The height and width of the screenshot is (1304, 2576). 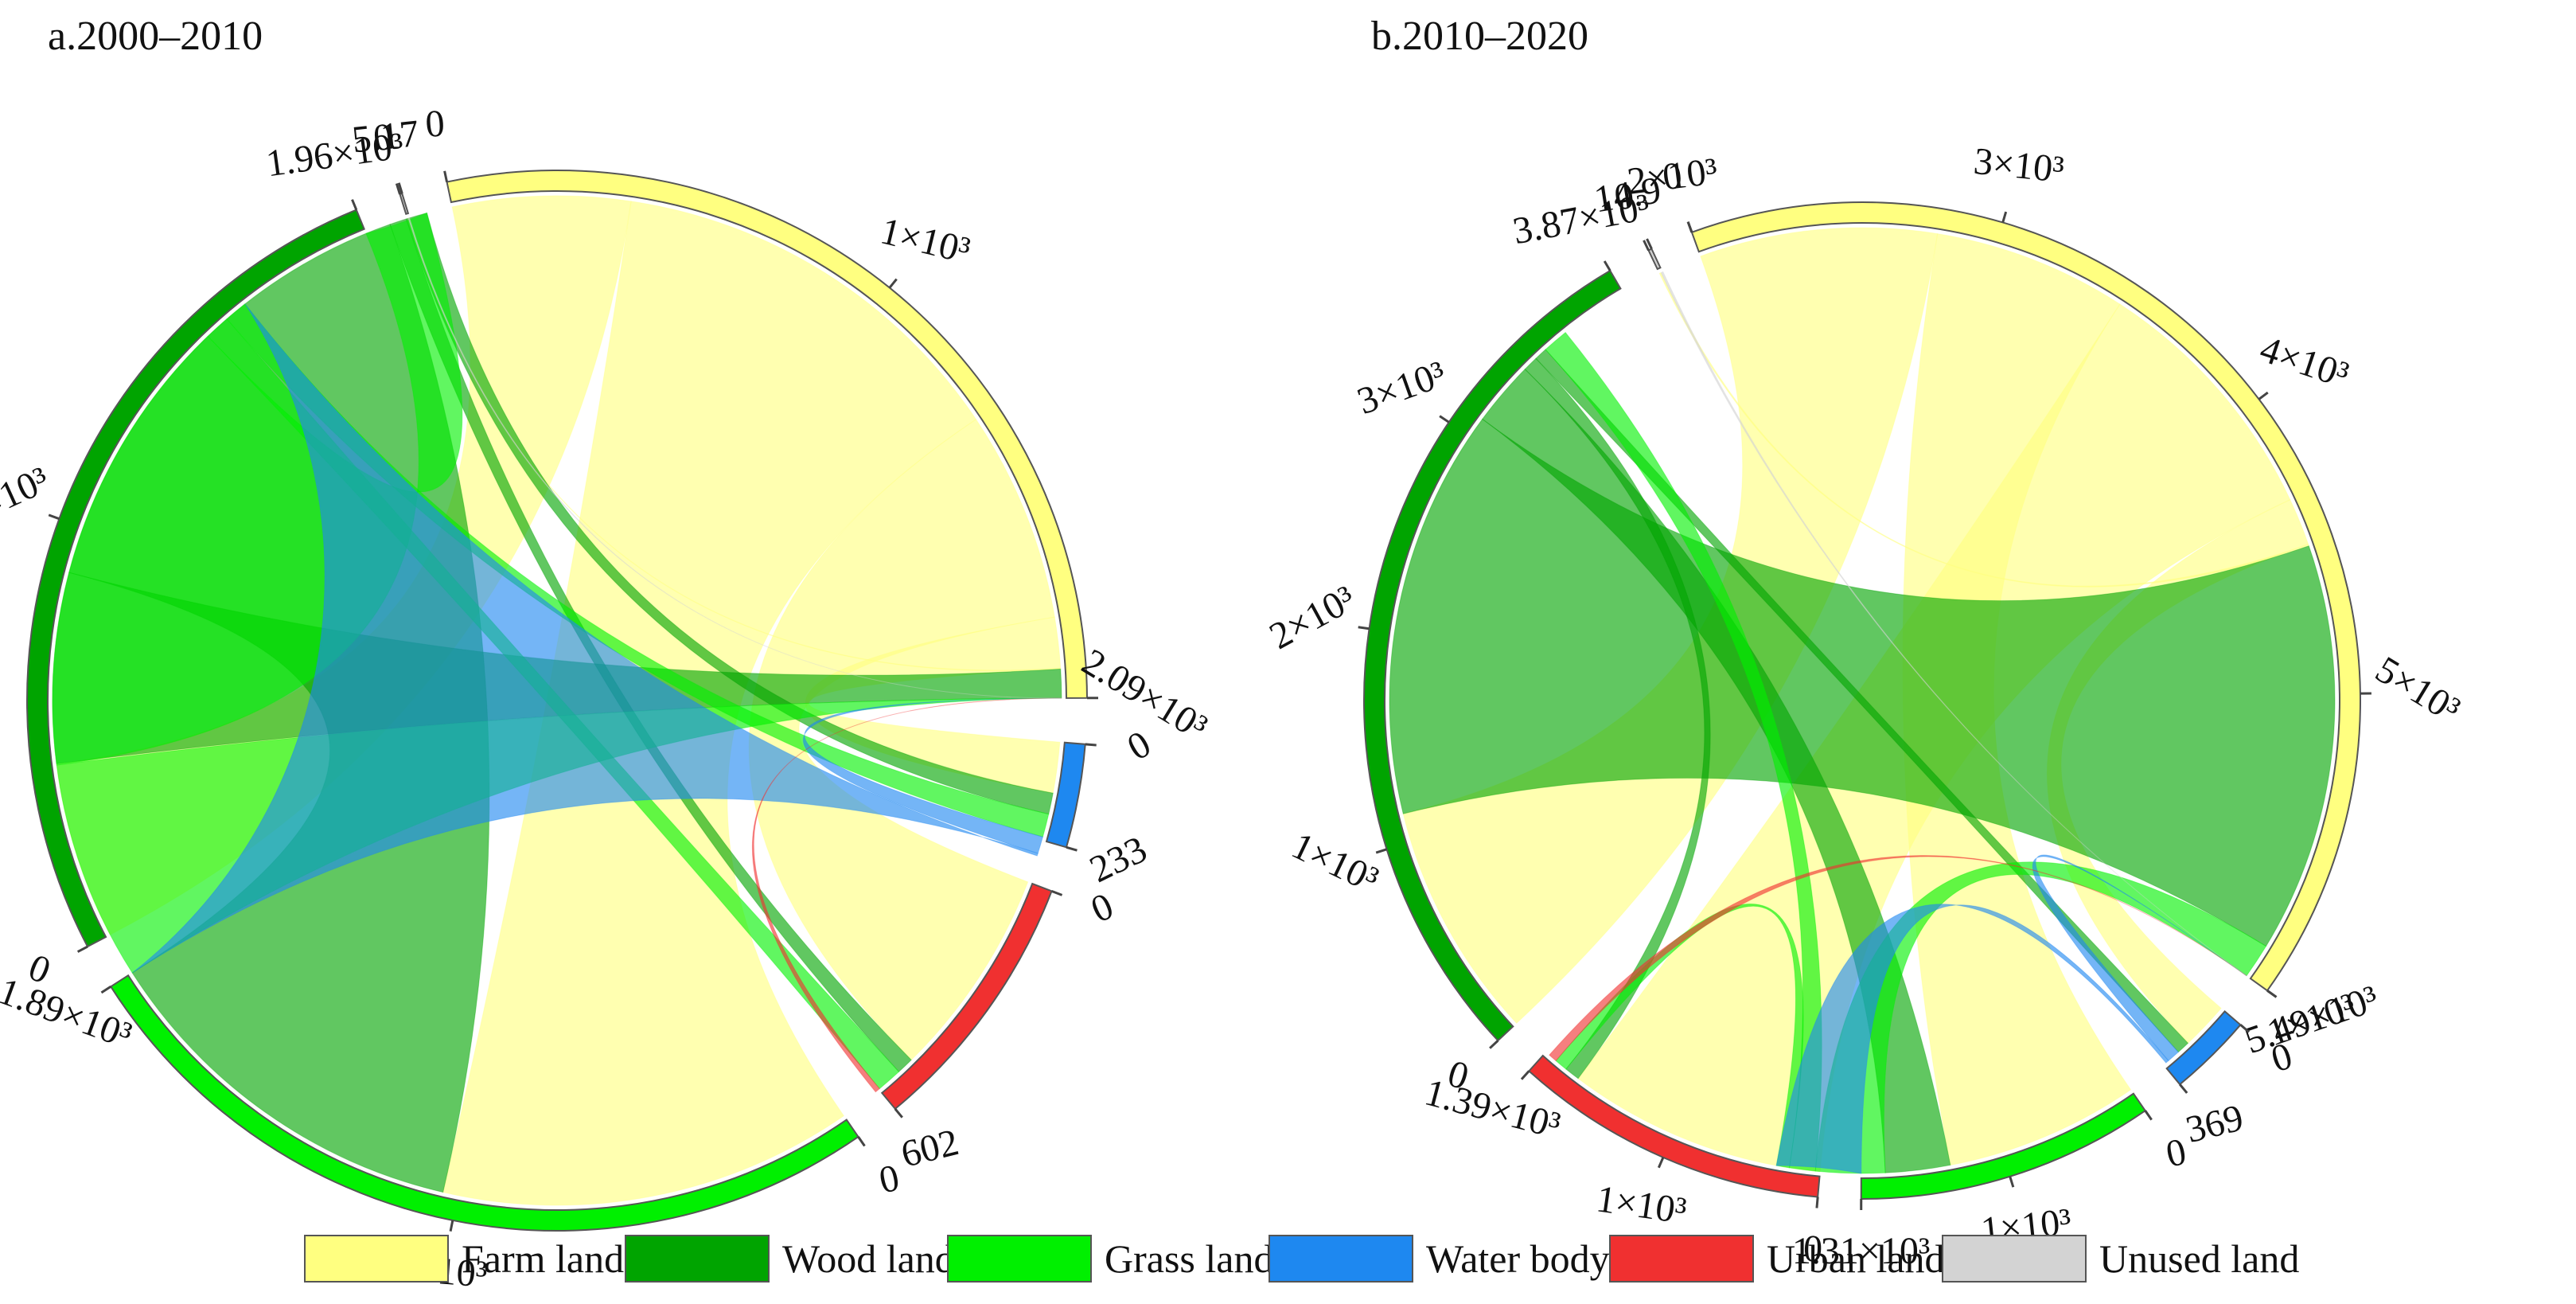 I want to click on tick-label-wood-land-5-2: 2×10³, so click(x=1312, y=617).